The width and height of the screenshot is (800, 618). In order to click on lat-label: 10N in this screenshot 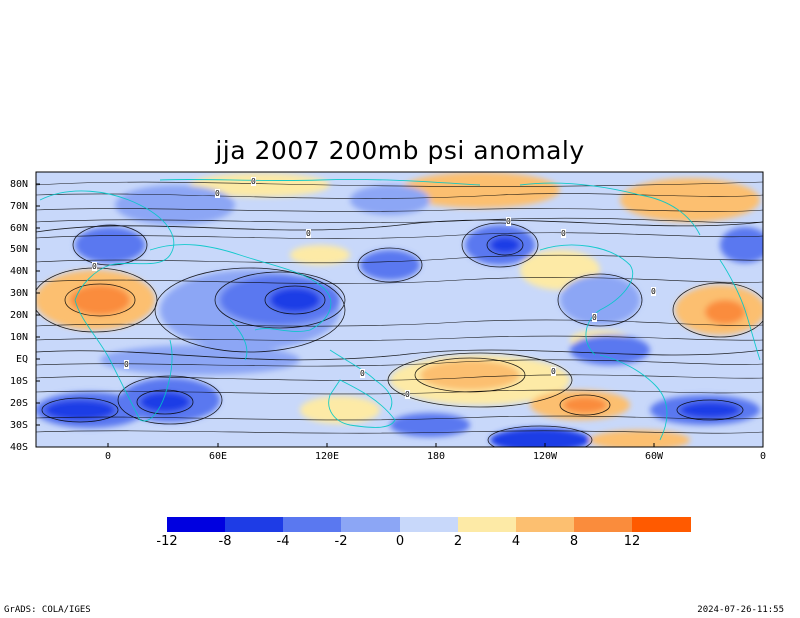, I will do `click(19, 337)`.